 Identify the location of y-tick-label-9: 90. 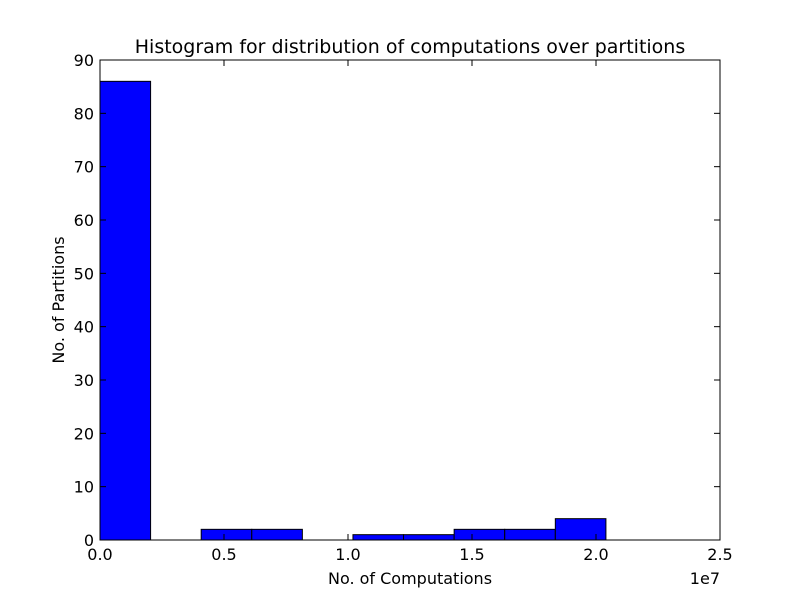
(84, 60).